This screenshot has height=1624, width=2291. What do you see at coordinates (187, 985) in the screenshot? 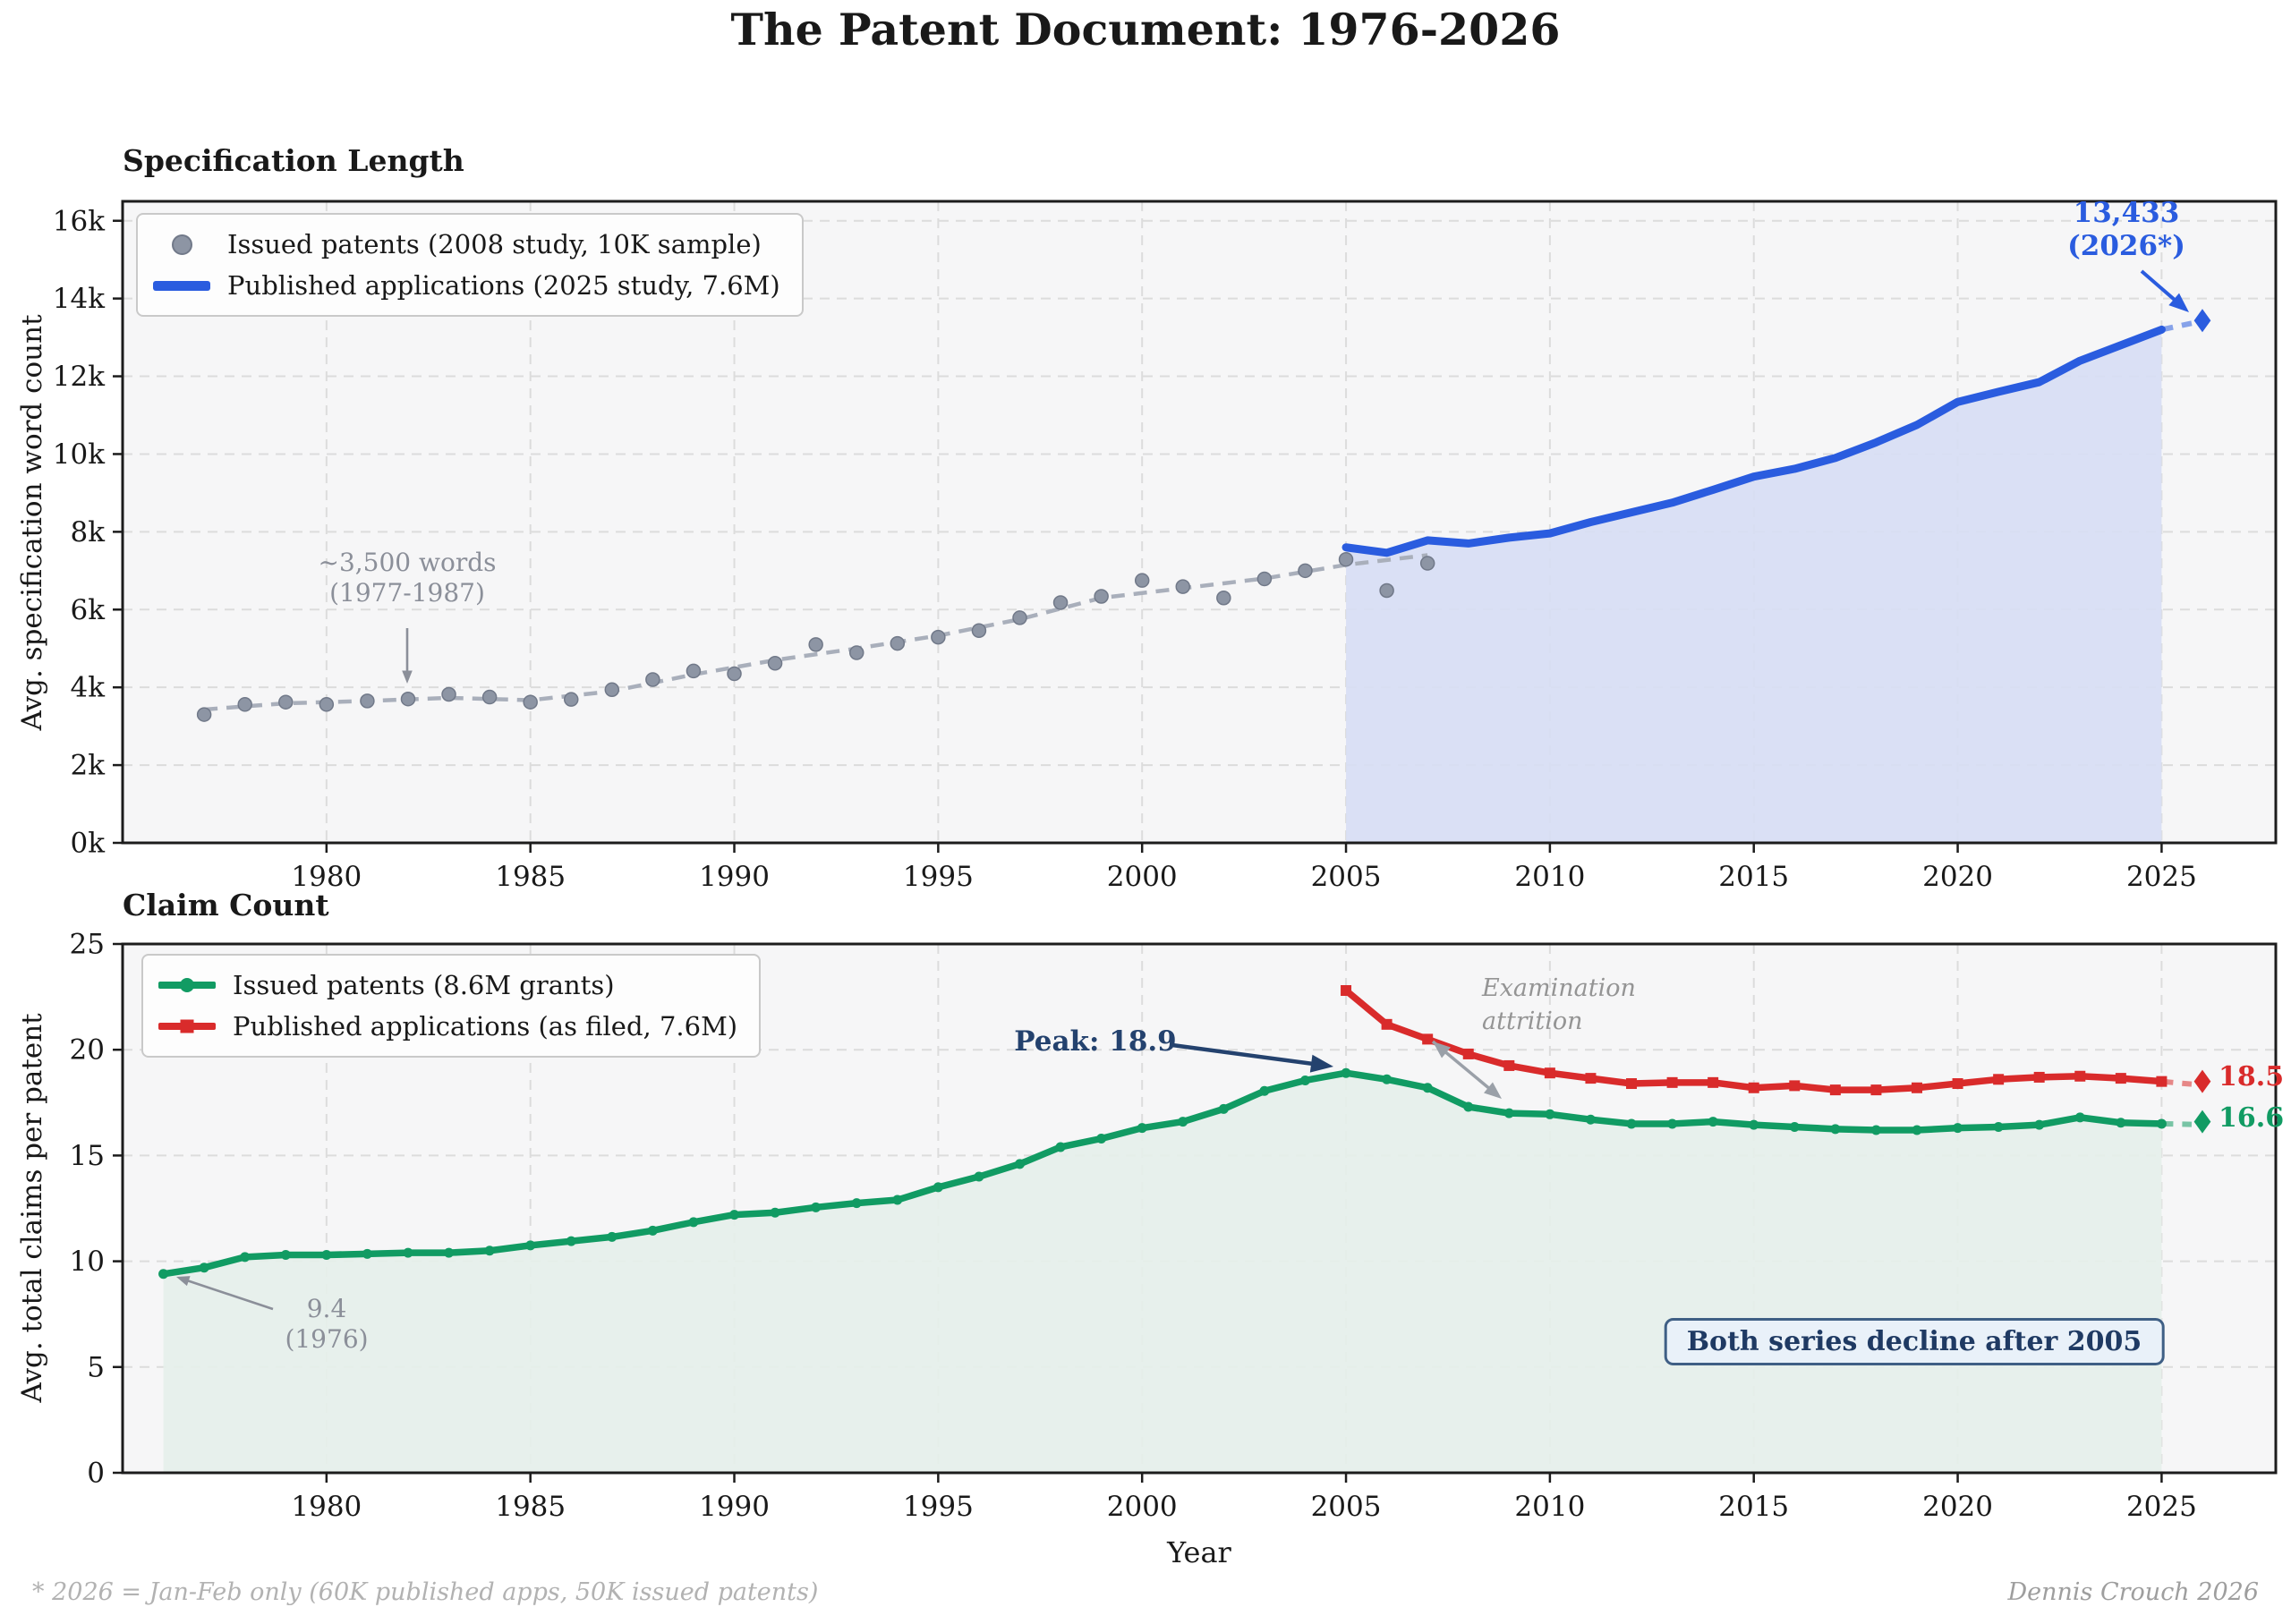
I see `green-line-swatch-icon` at bounding box center [187, 985].